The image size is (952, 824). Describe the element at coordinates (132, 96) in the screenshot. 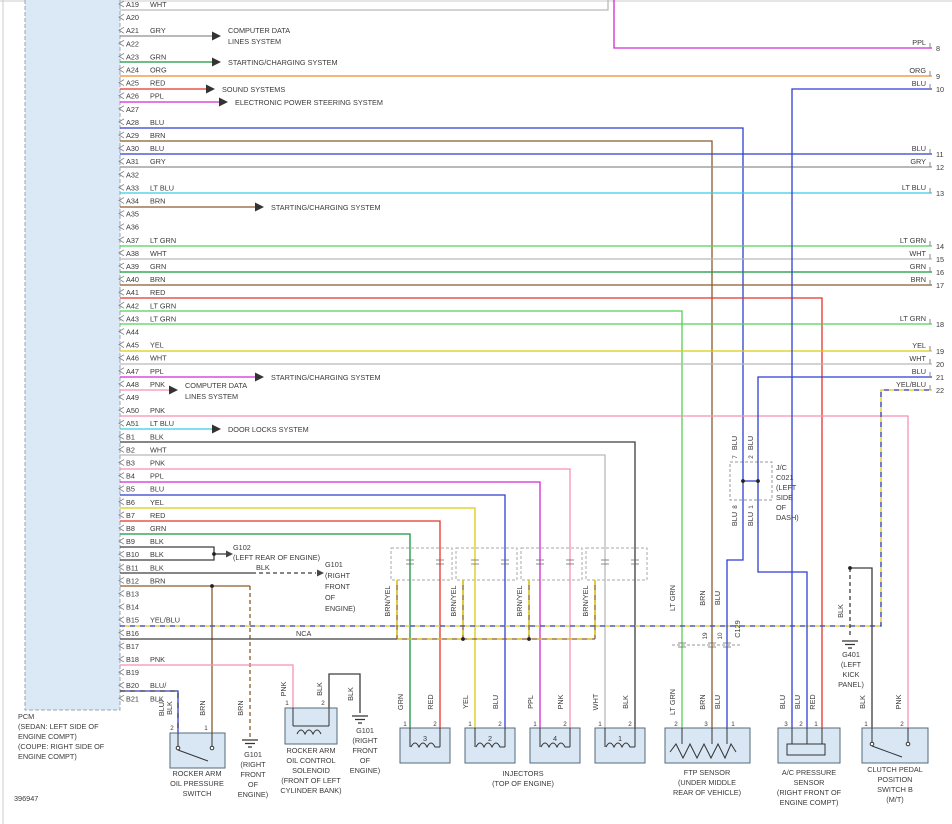

I see `pin-id-label: A26` at that location.